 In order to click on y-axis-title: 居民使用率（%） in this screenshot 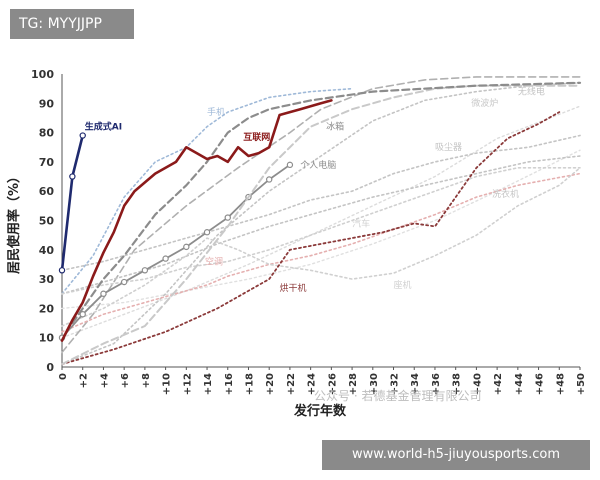, I will do `click(14, 222)`.